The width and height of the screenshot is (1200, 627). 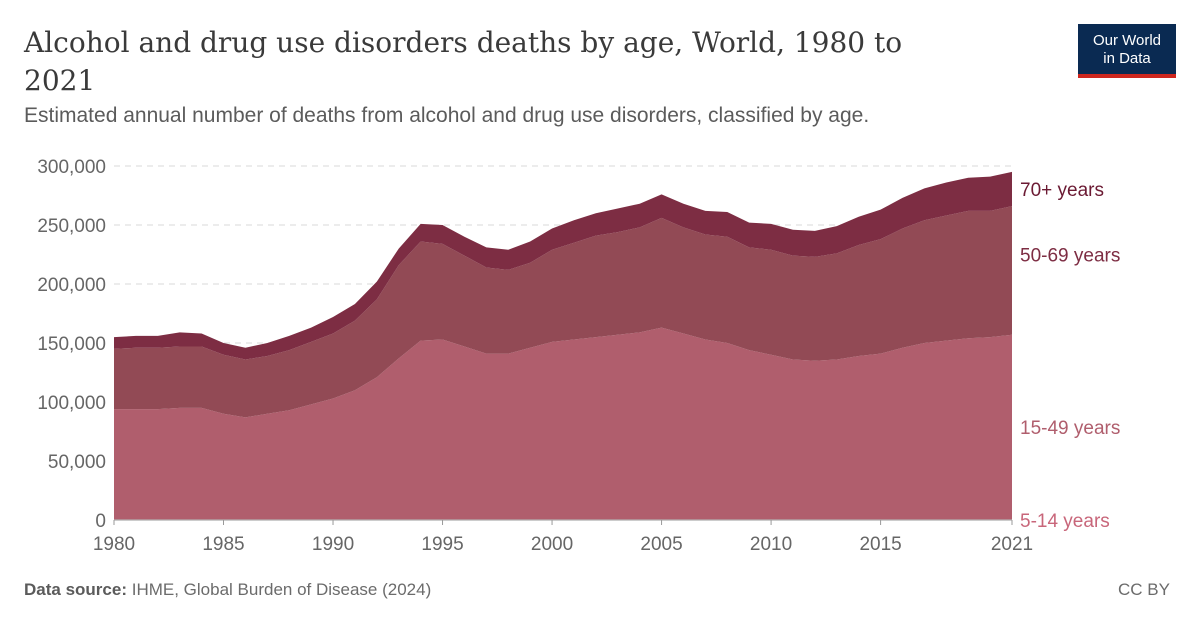 What do you see at coordinates (442, 544) in the screenshot?
I see `x-tick-label: 1995` at bounding box center [442, 544].